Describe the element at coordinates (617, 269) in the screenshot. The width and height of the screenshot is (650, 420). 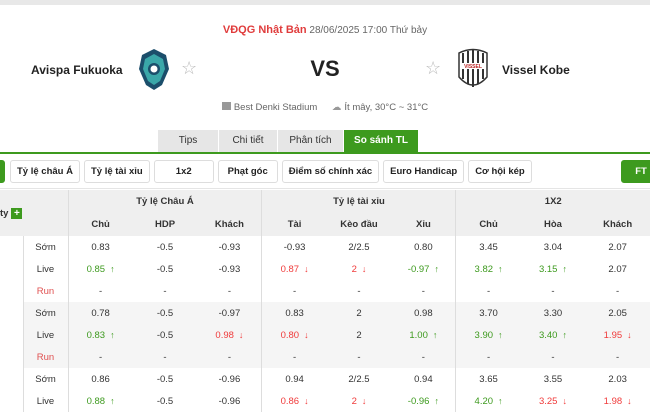
I see `odds-value: 2.07` at that location.